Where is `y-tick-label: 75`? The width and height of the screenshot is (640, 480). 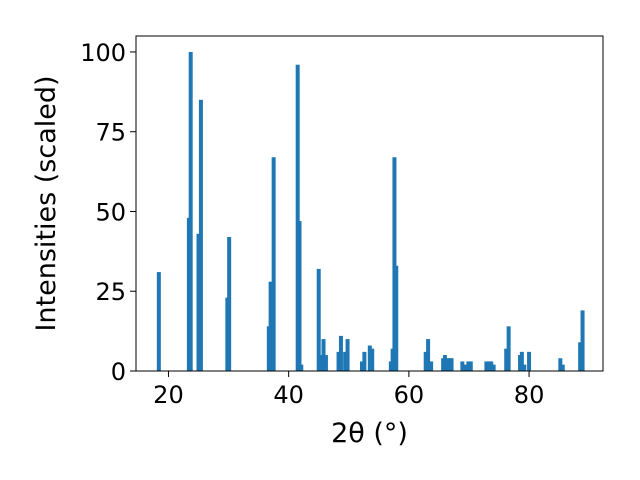 y-tick-label: 75 is located at coordinates (110, 133).